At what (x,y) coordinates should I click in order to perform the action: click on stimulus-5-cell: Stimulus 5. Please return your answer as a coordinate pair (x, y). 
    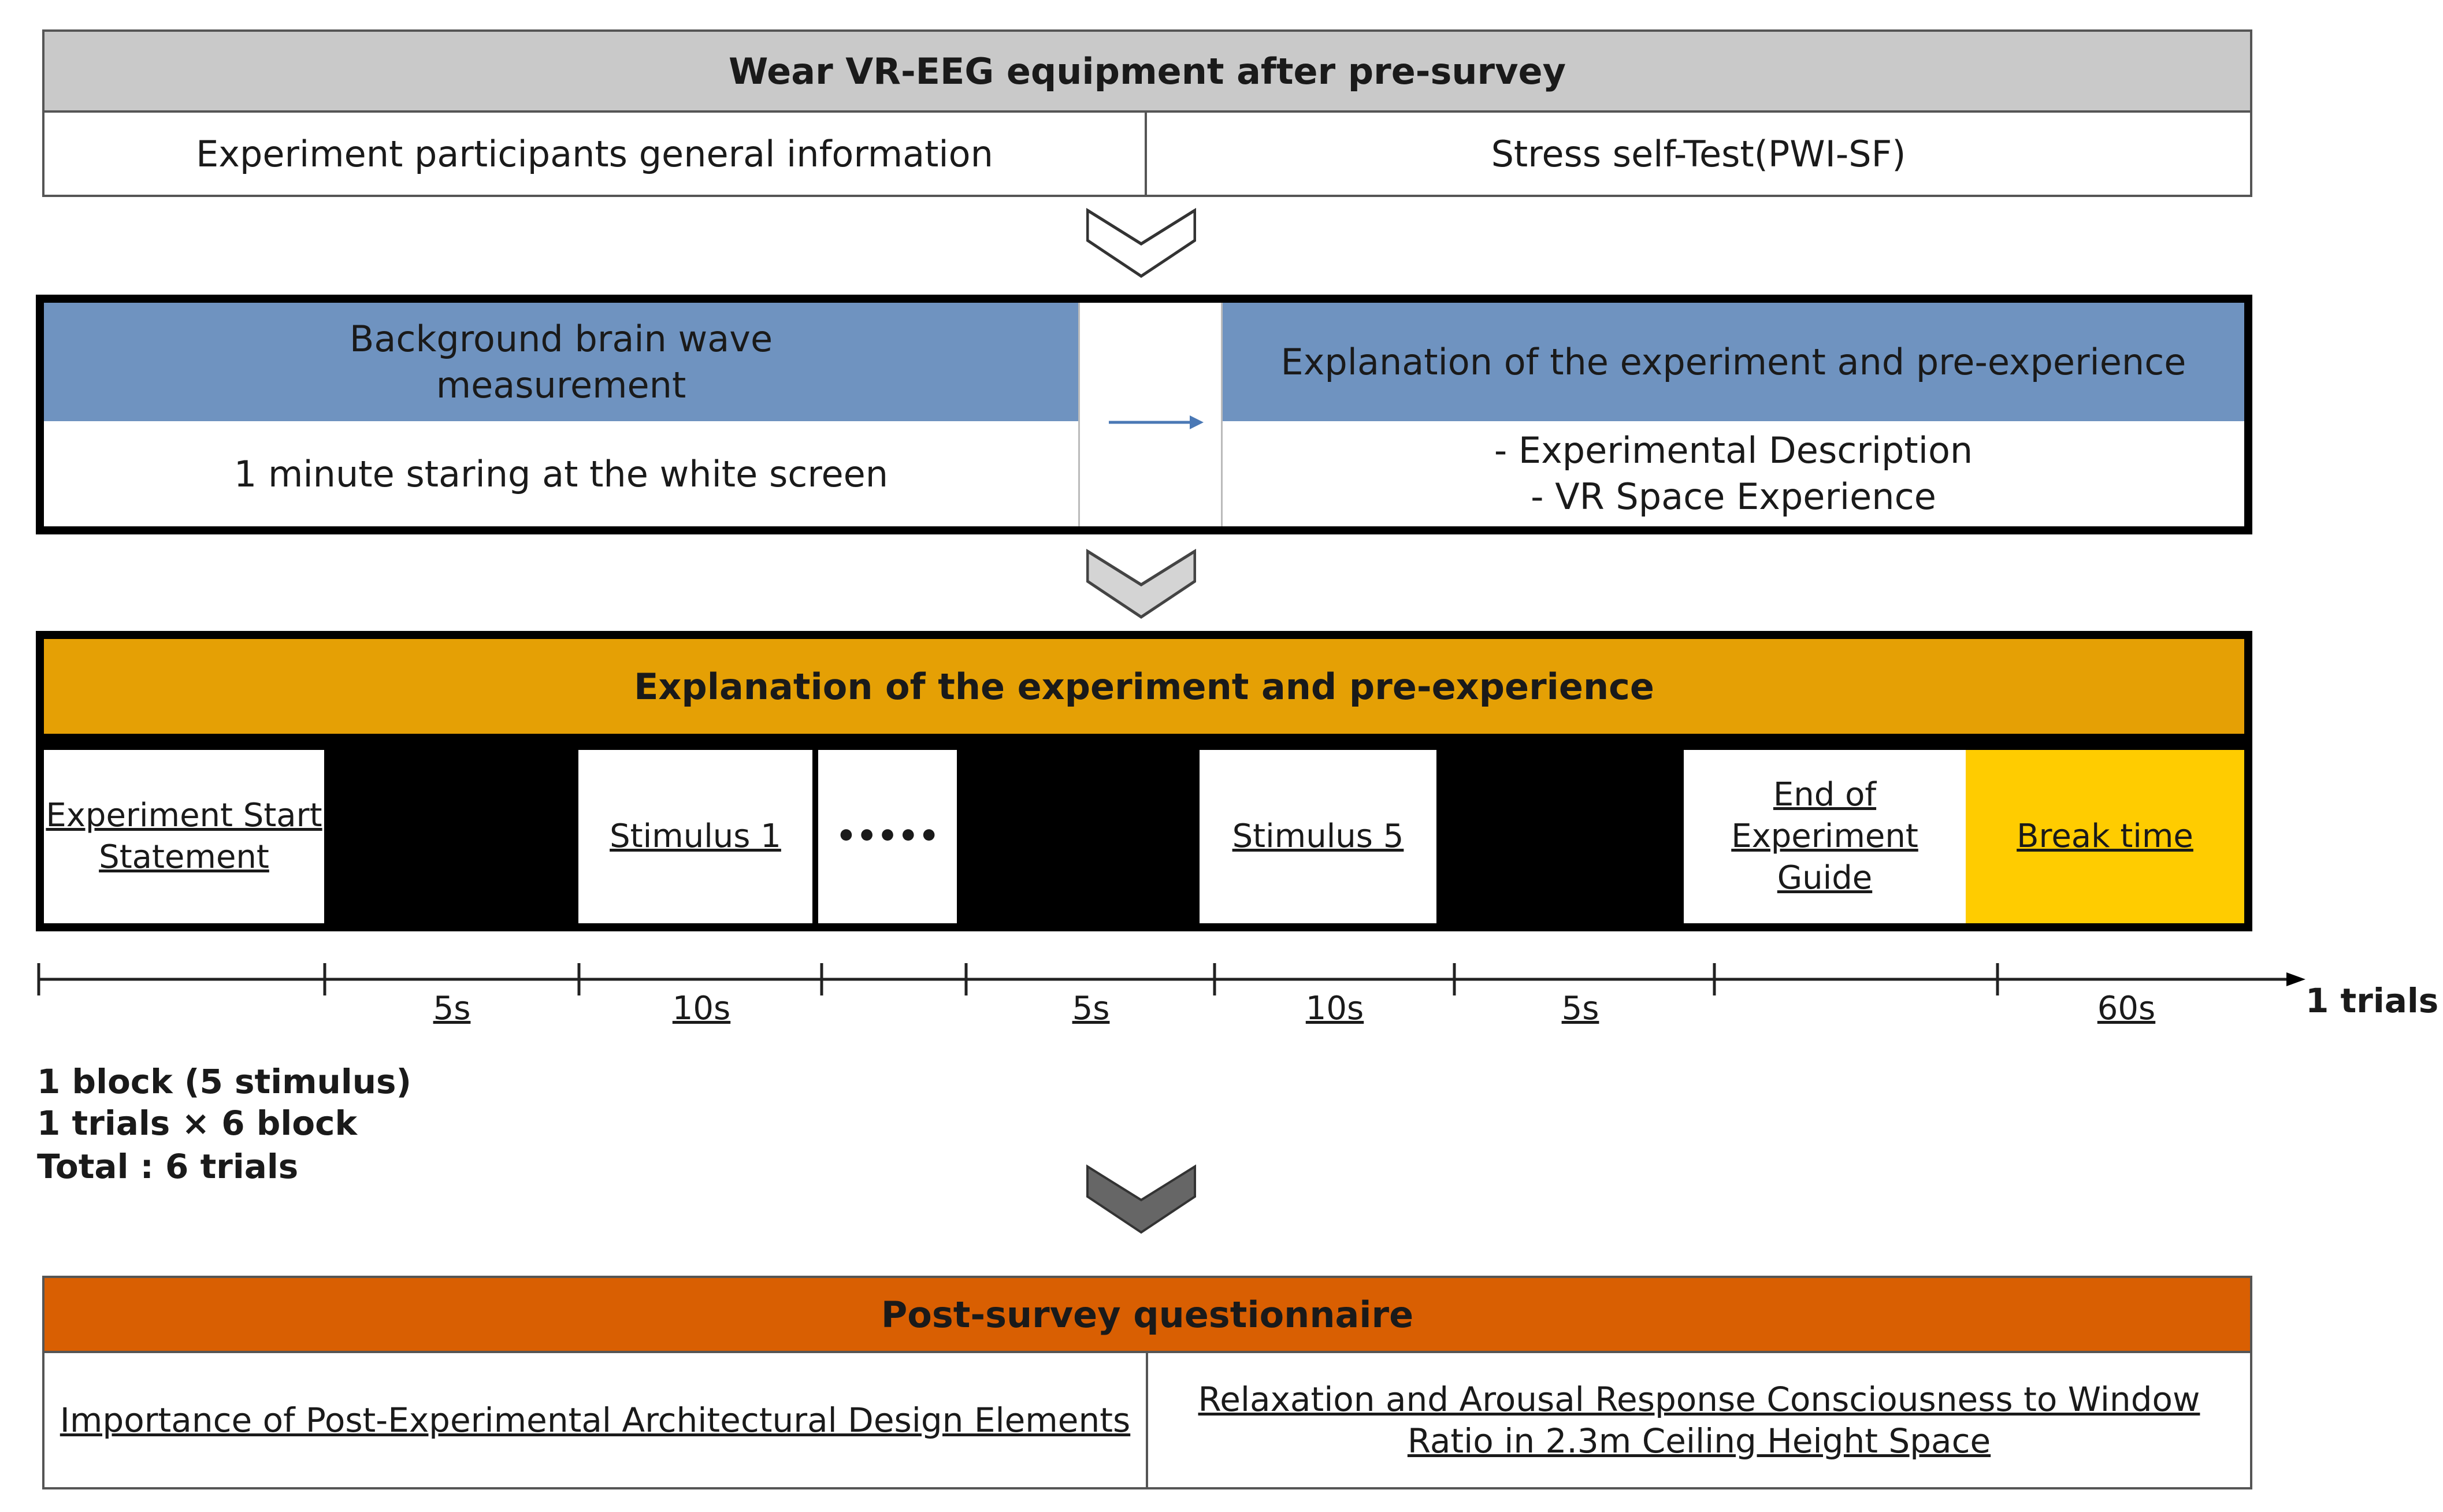
    Looking at the image, I should click on (1318, 836).